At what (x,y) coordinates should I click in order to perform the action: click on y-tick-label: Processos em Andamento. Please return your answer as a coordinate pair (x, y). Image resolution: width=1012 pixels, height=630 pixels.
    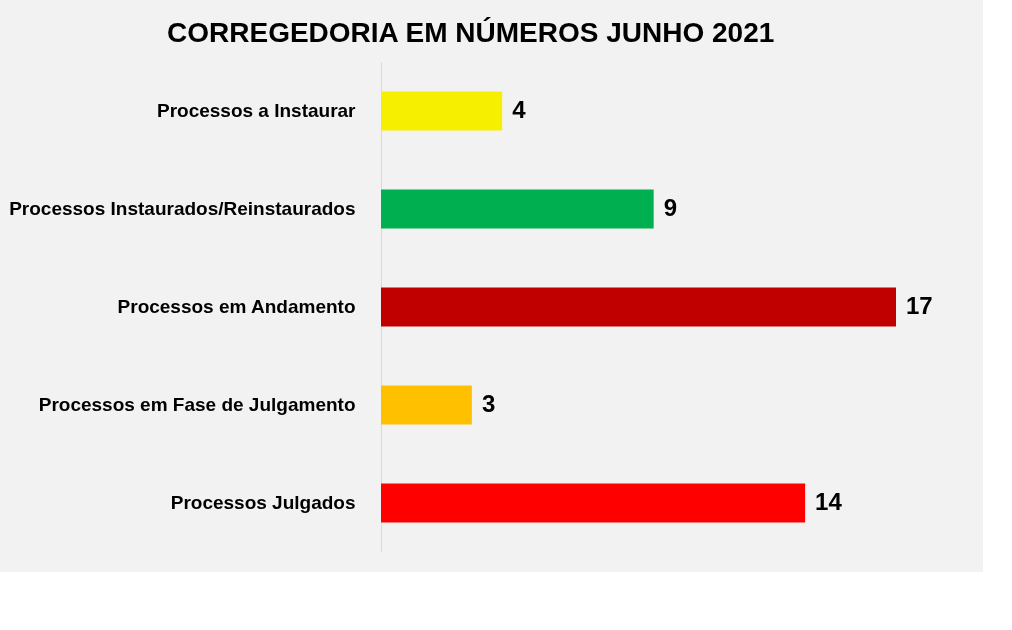
    Looking at the image, I should click on (236, 306).